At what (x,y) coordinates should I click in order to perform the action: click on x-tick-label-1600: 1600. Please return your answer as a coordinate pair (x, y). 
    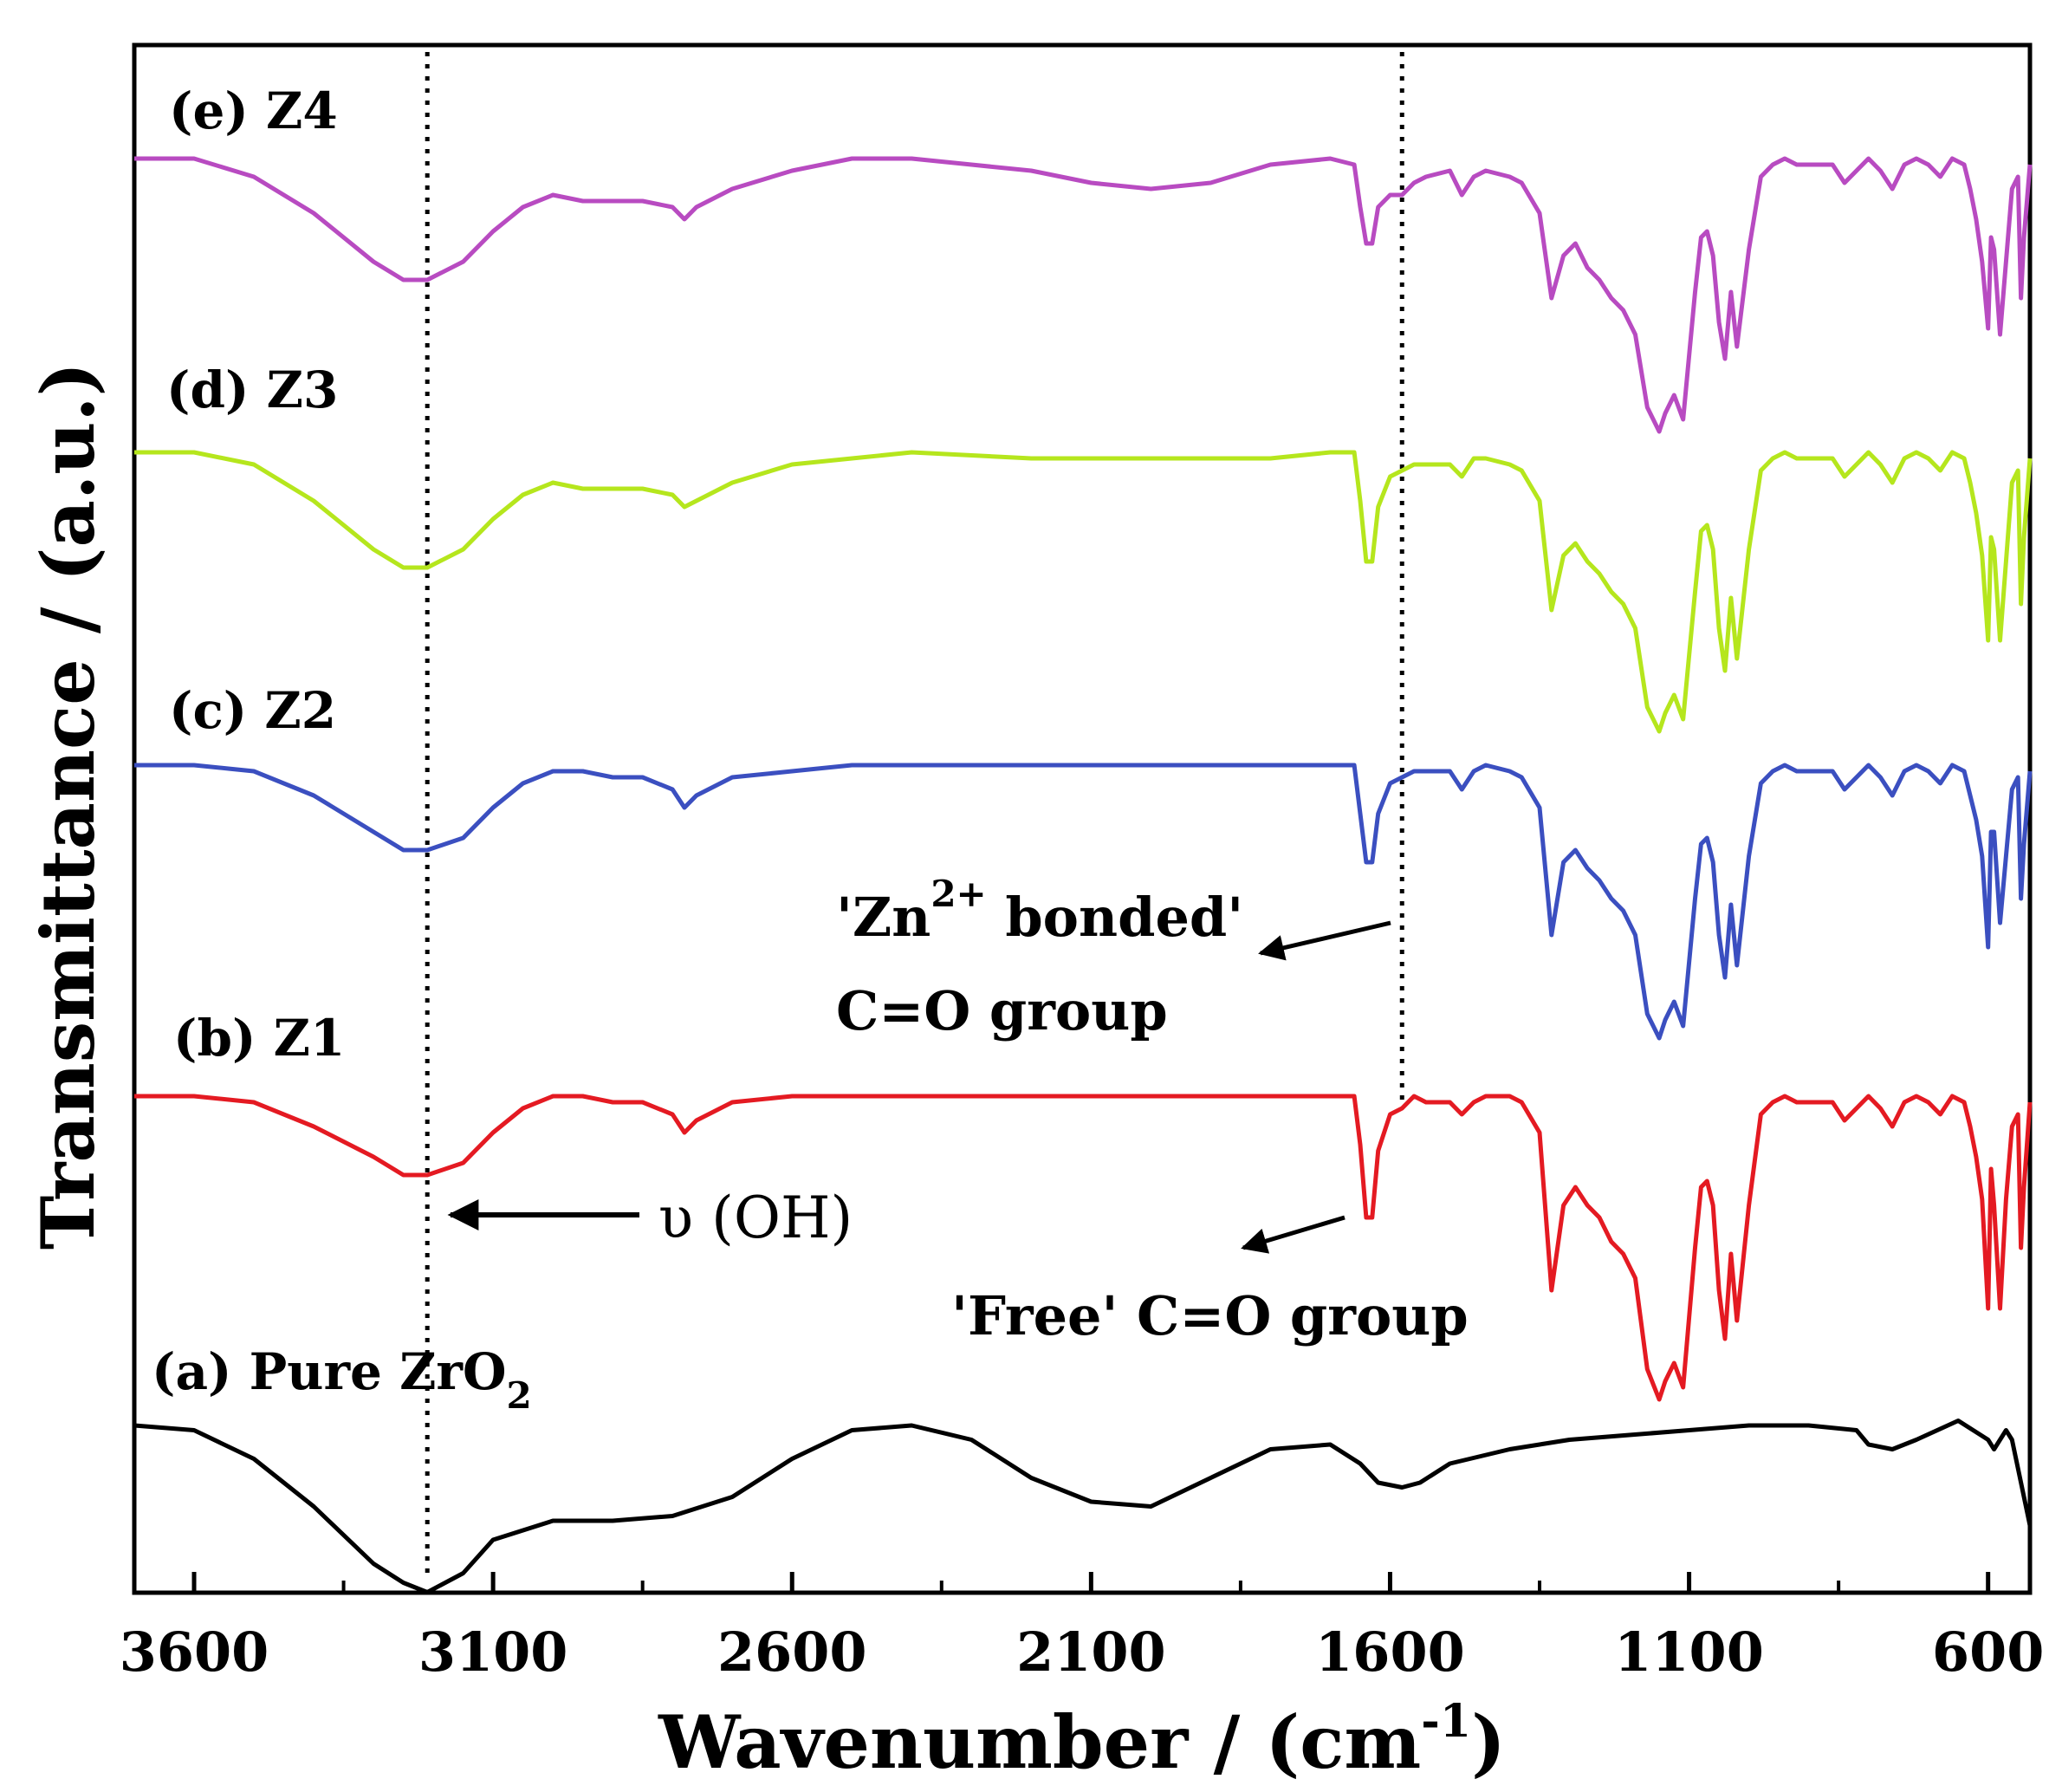
    Looking at the image, I should click on (1390, 1652).